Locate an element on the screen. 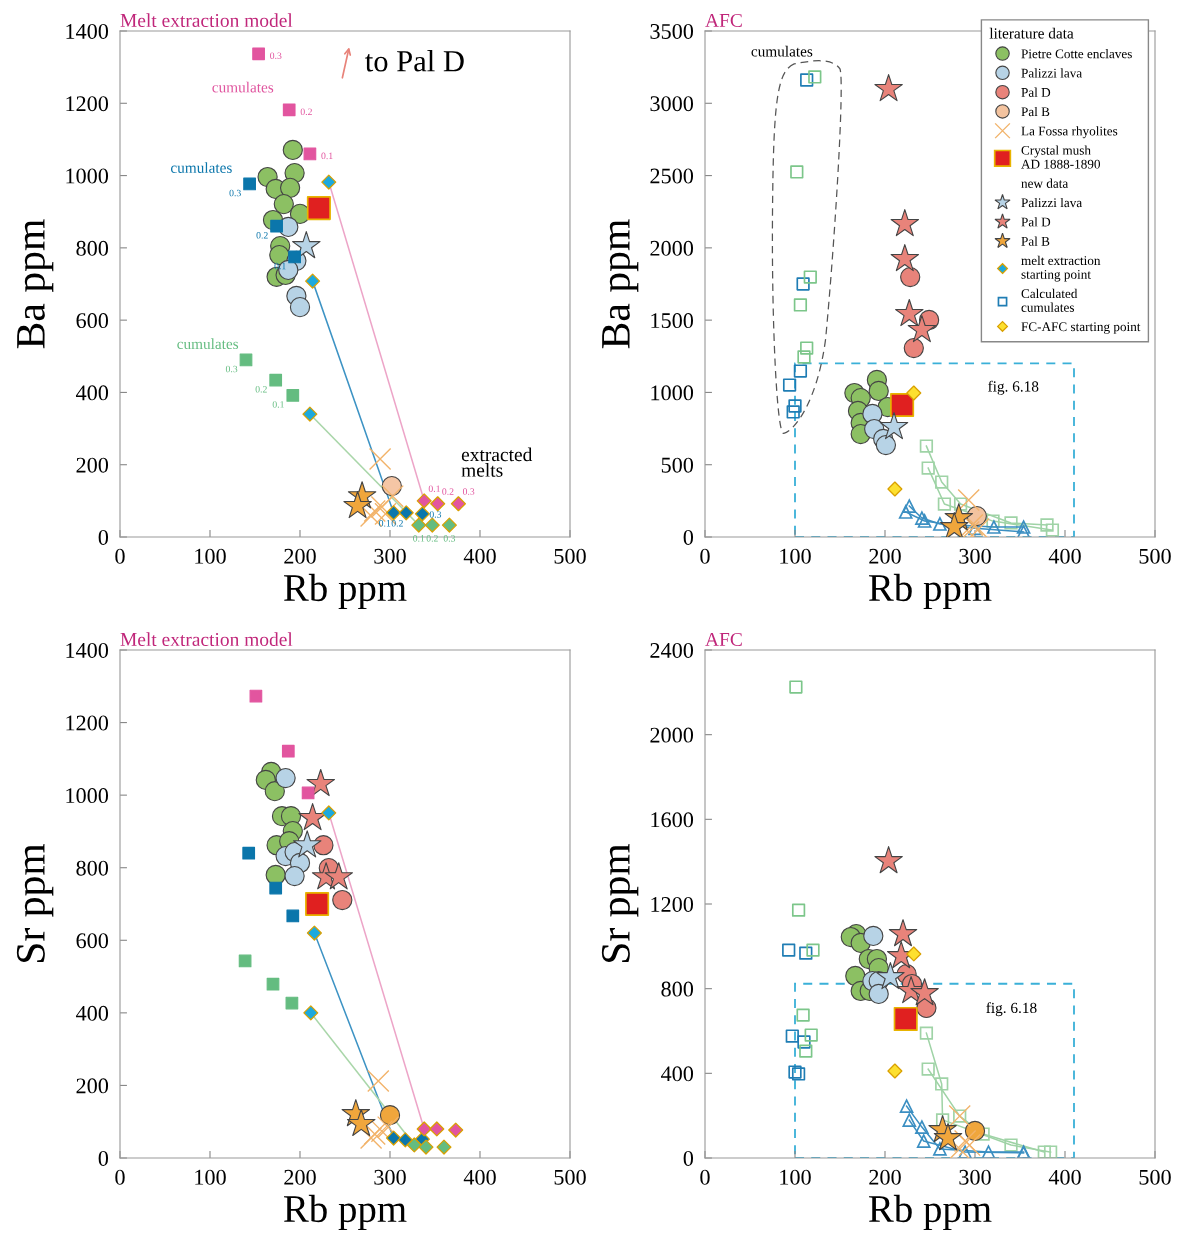 The width and height of the screenshot is (1187, 1247). annotation: new data is located at coordinates (1045, 183).